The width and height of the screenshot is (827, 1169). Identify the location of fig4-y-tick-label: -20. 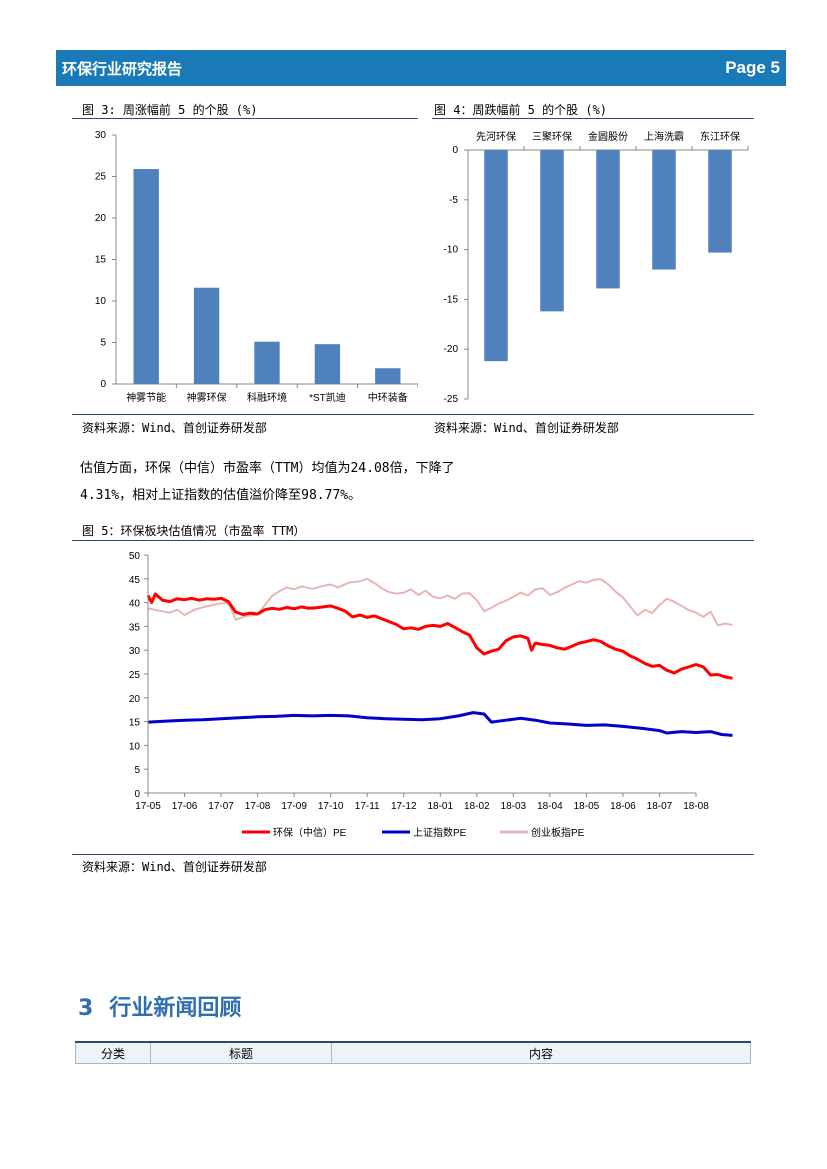
(451, 349).